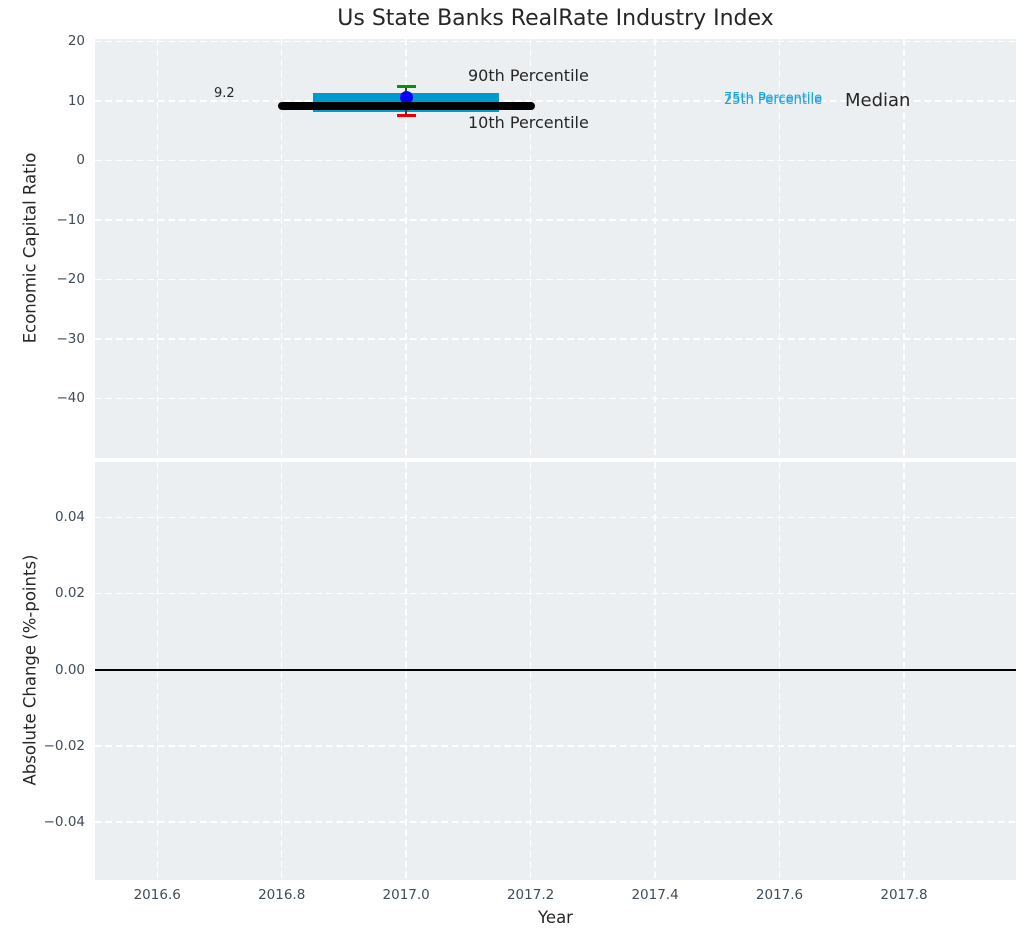 The height and width of the screenshot is (942, 1034). What do you see at coordinates (76, 41) in the screenshot?
I see `y-tick-label: 20` at bounding box center [76, 41].